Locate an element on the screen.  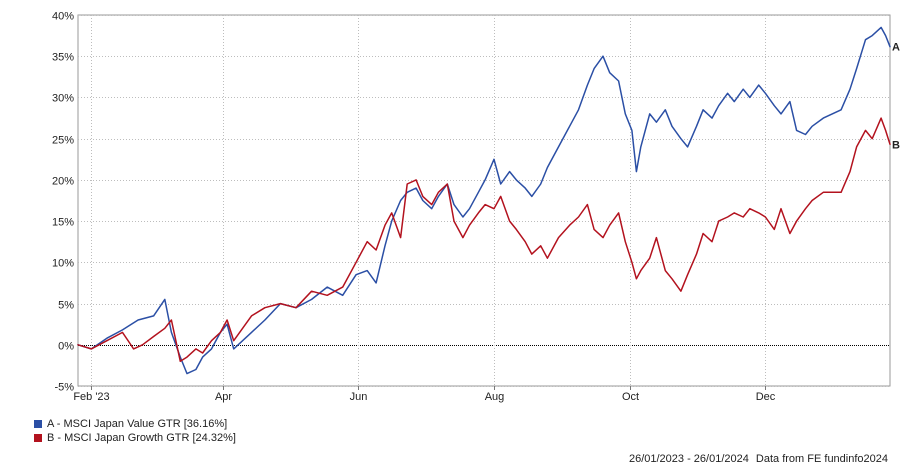
y-tick-label: 20% is located at coordinates (63, 182).